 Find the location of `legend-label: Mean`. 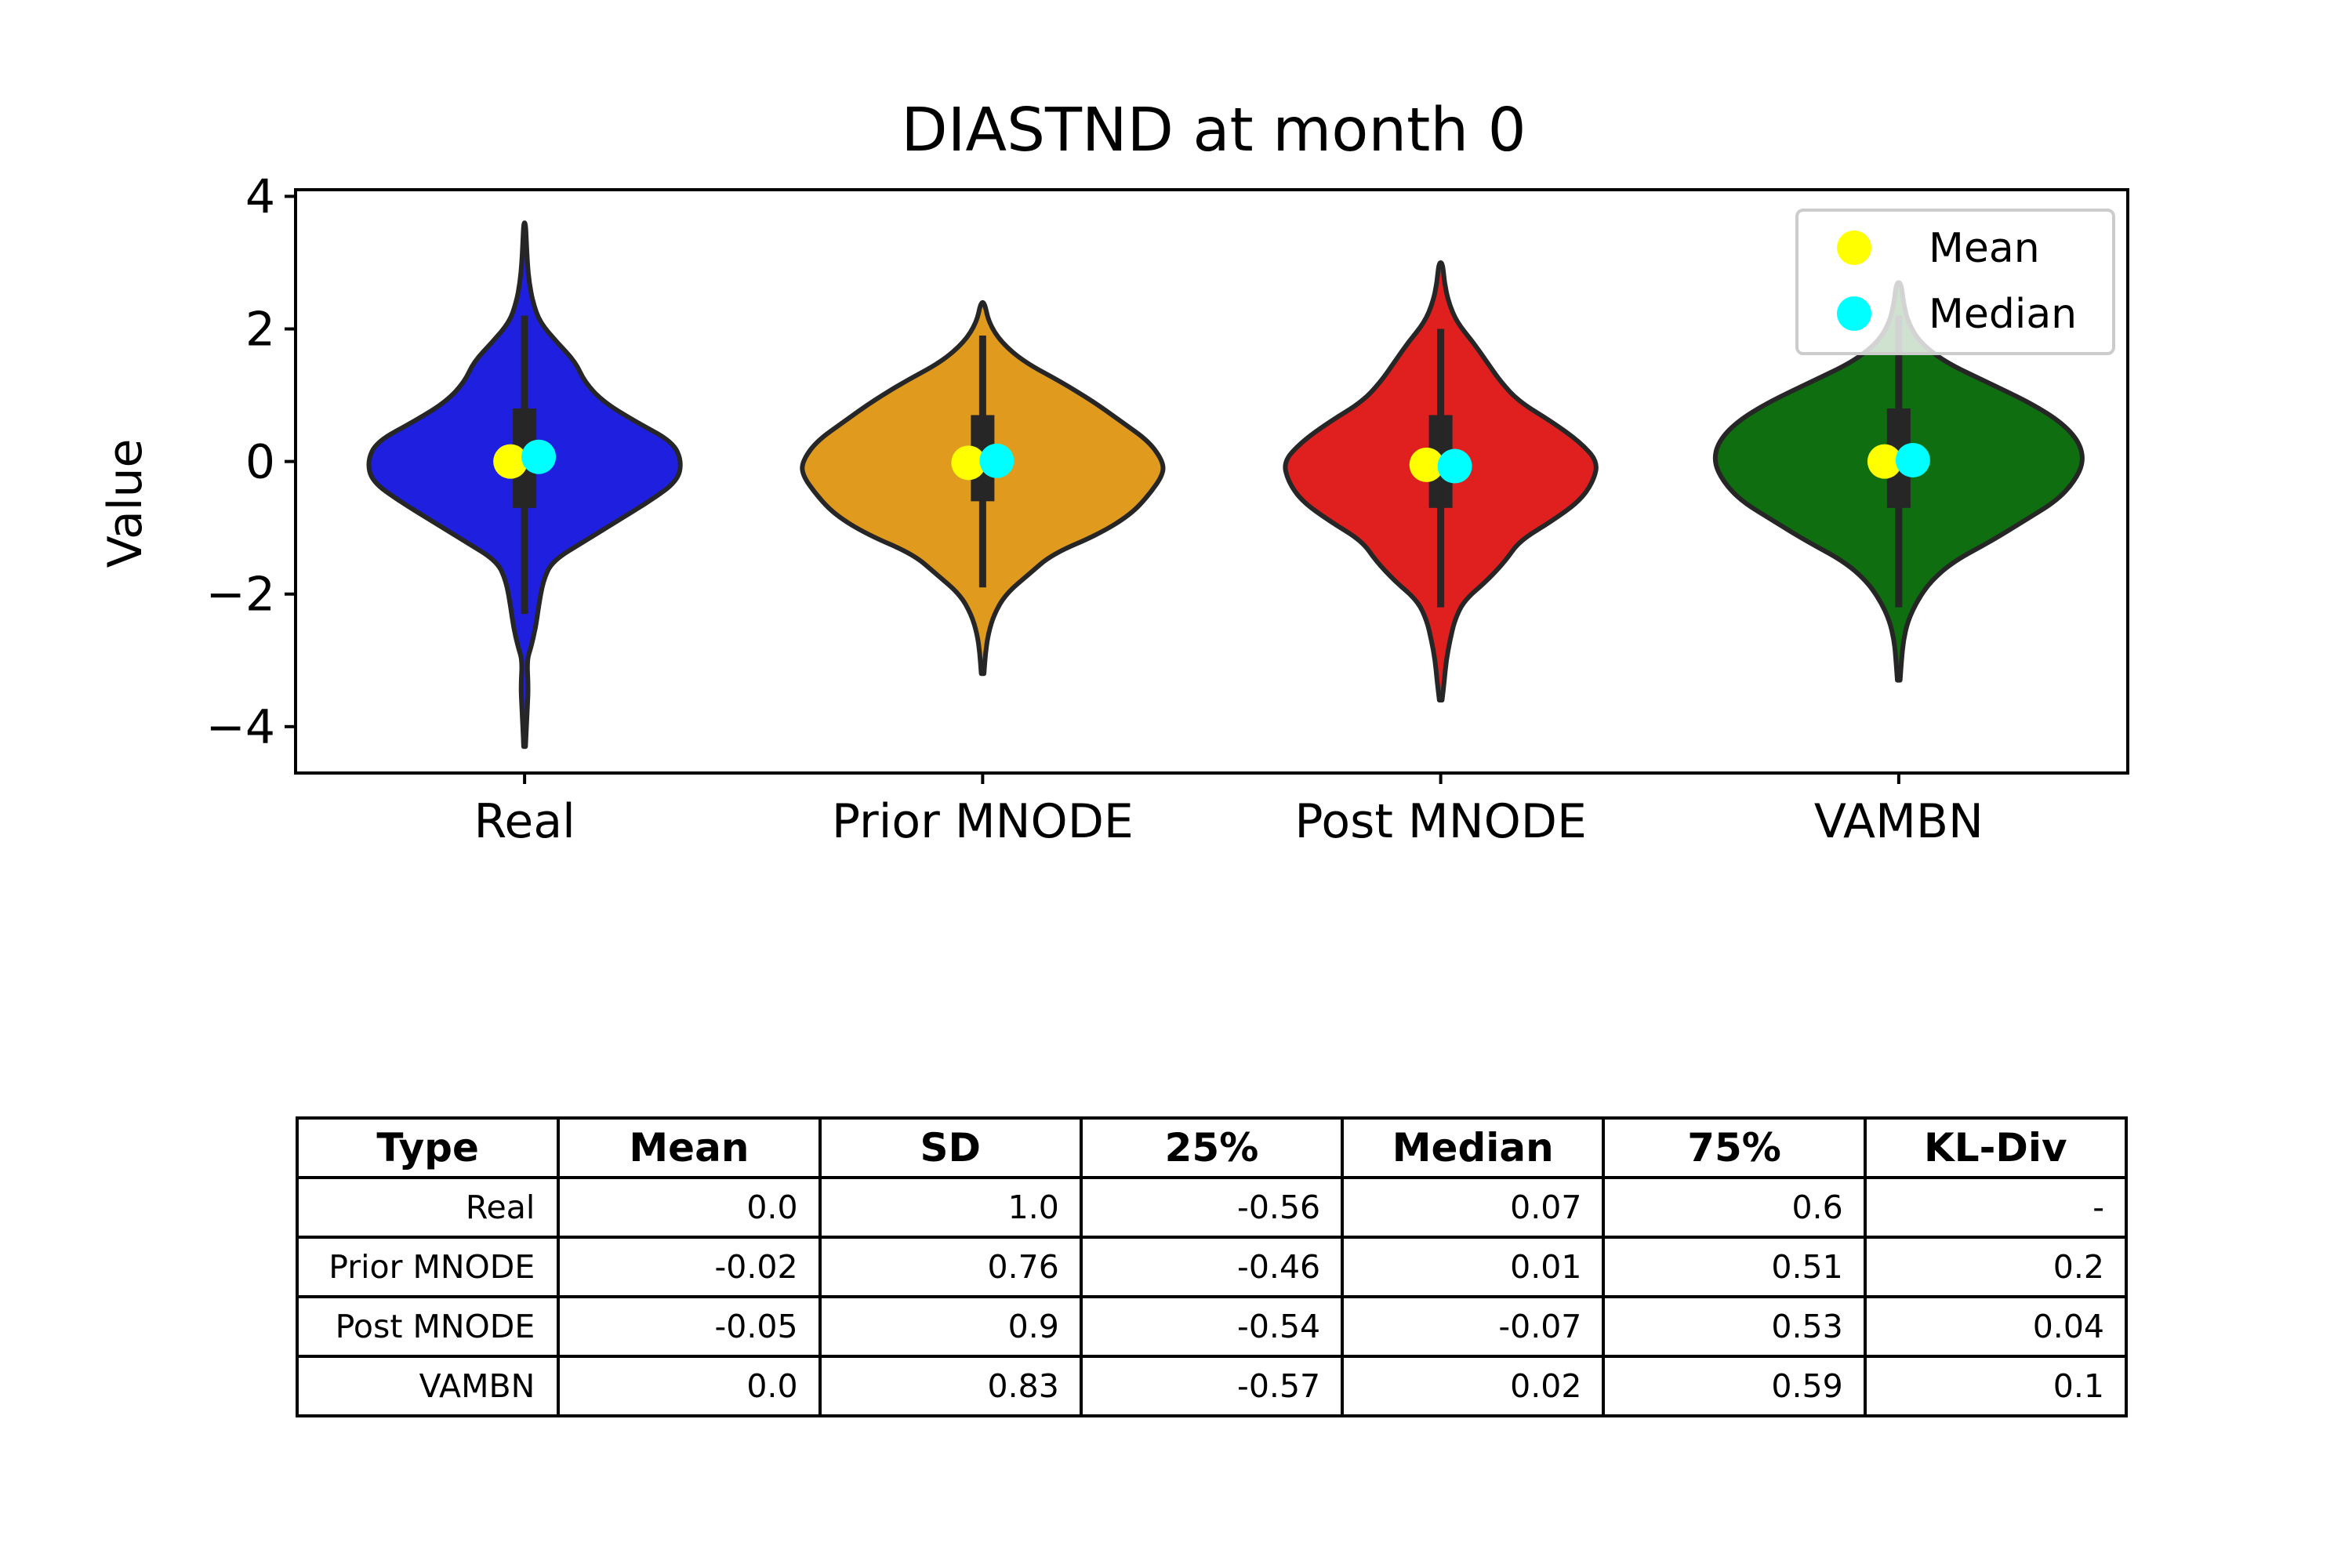

legend-label: Mean is located at coordinates (1984, 249).